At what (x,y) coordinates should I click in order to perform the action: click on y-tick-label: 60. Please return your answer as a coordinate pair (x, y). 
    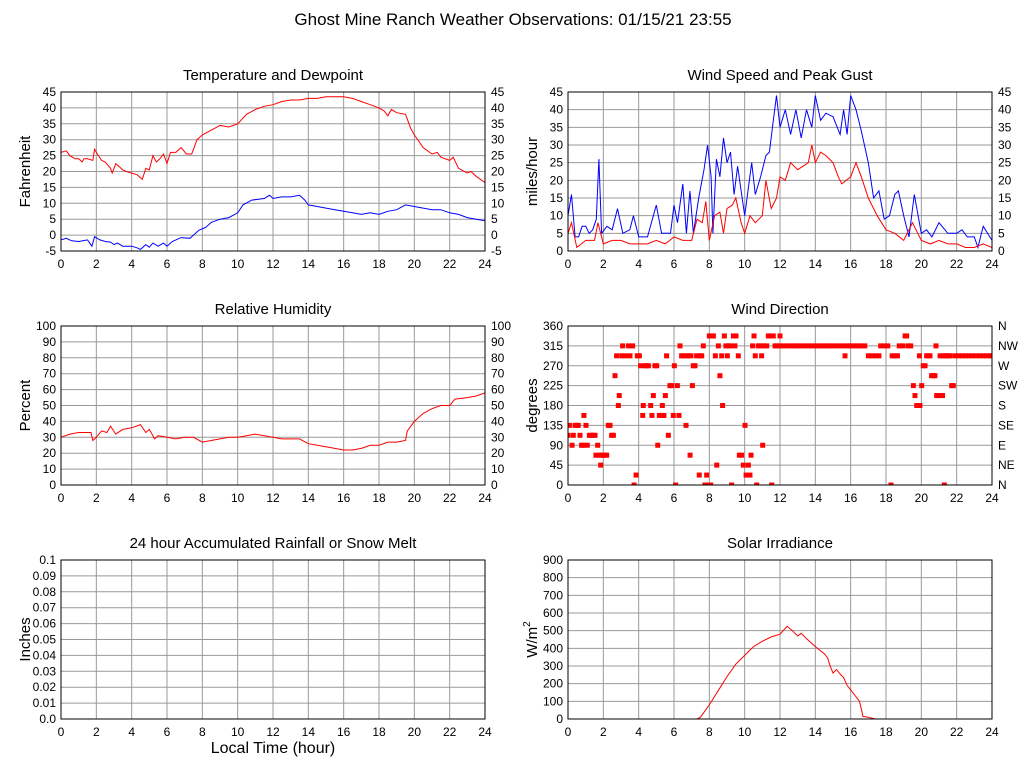
    Looking at the image, I should click on (50, 390).